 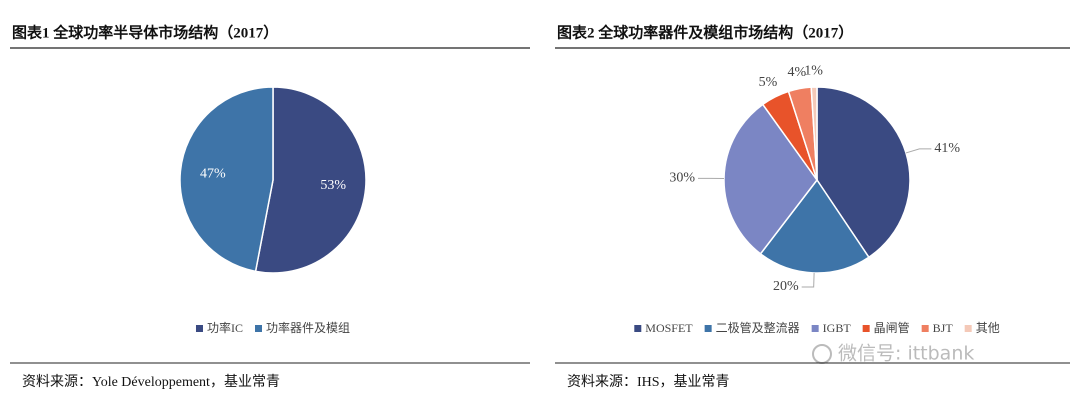 I want to click on legend-label: BJT, so click(x=943, y=328).